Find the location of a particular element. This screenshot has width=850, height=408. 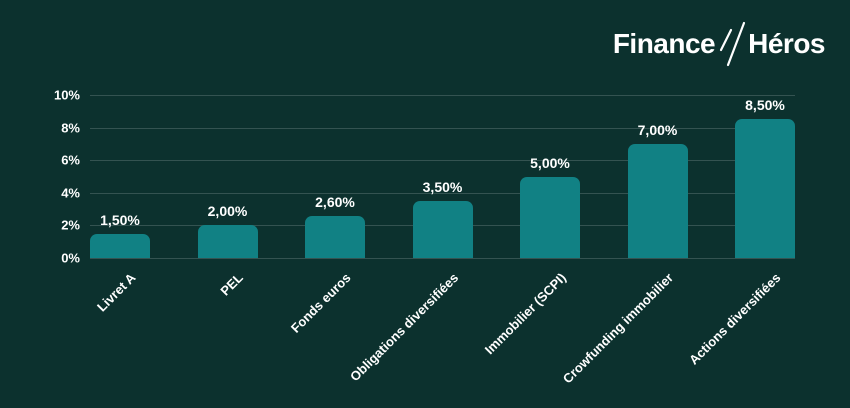

x-axis-category-label: PEL is located at coordinates (232, 284).